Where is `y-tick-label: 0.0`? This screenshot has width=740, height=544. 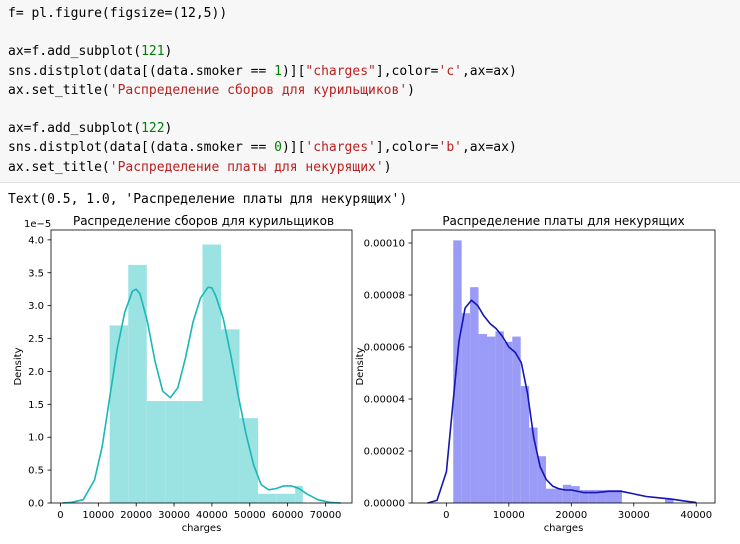
y-tick-label: 0.0 is located at coordinates (36, 504).